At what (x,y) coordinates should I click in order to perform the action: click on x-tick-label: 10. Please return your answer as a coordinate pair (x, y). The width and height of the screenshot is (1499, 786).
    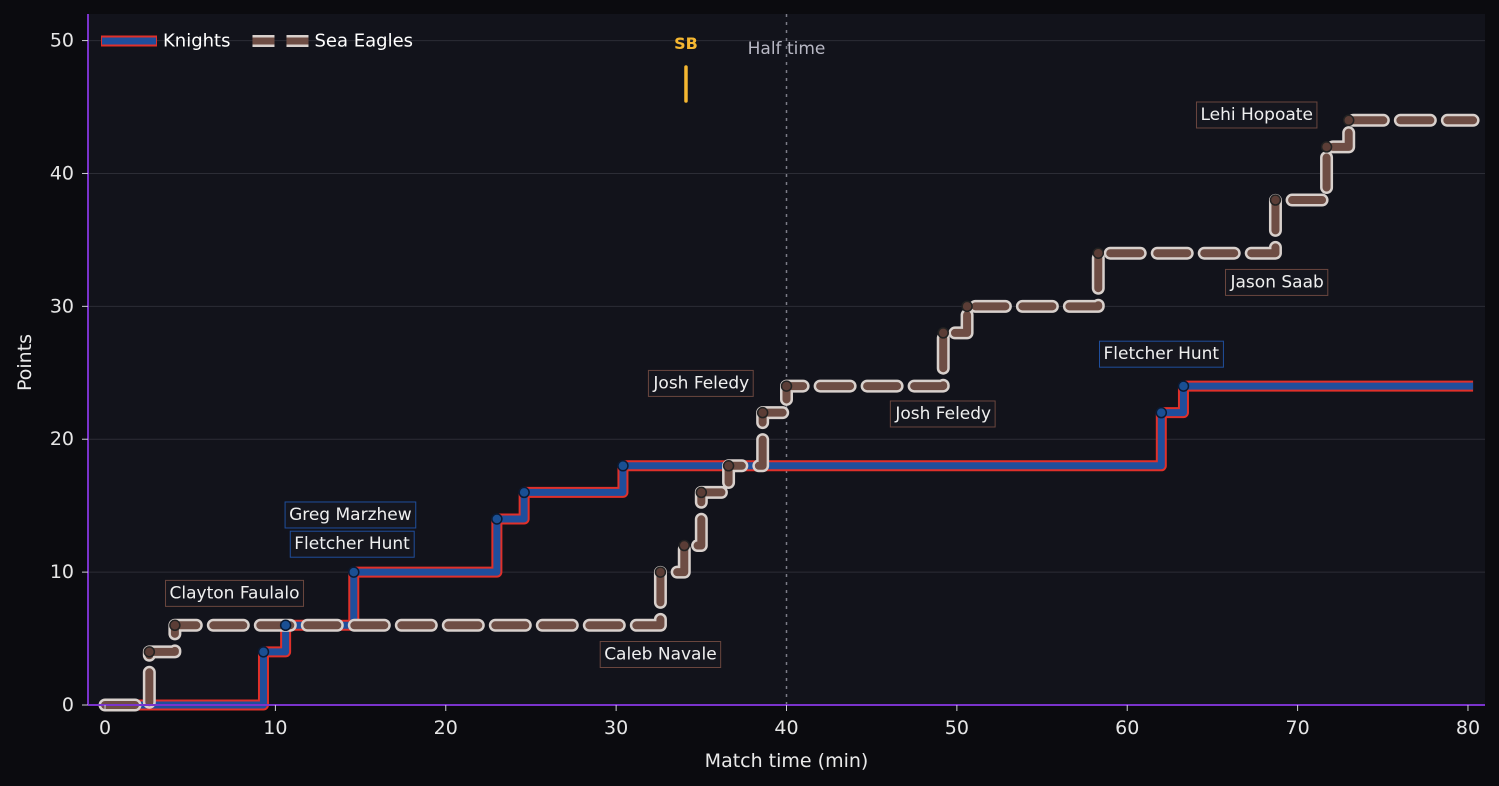
    Looking at the image, I should click on (275, 728).